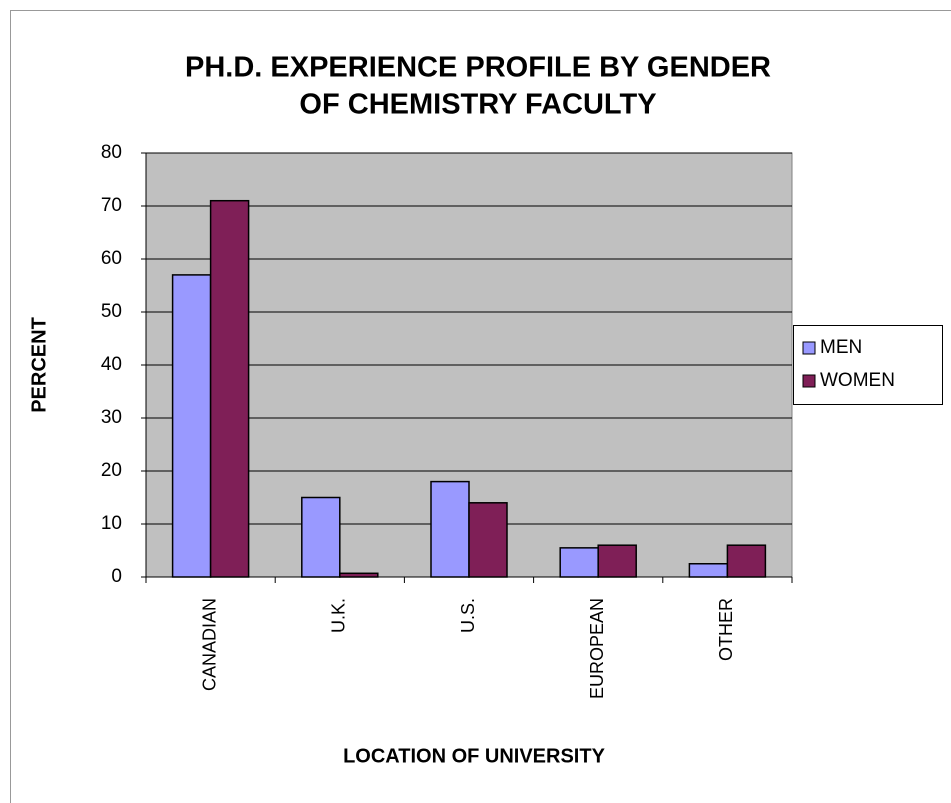 This screenshot has width=951, height=803. What do you see at coordinates (474, 756) in the screenshot?
I see `x-axis-title: LOCATION OF UNIVERSITY` at bounding box center [474, 756].